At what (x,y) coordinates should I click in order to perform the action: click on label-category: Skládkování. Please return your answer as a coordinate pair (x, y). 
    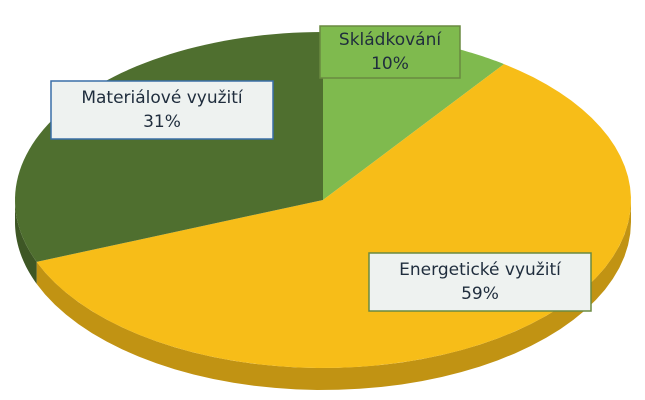
    Looking at the image, I should click on (390, 40).